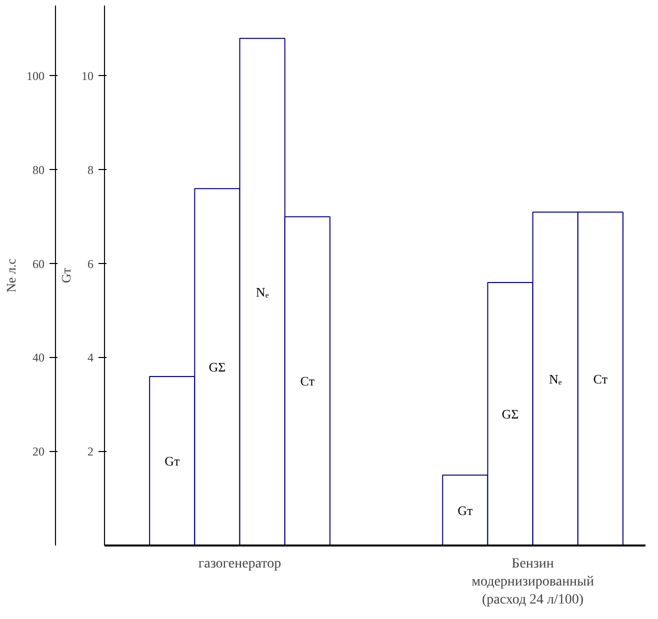 The image size is (658, 619). Describe the element at coordinates (307, 381) in the screenshot. I see `series-label: Cт` at that location.